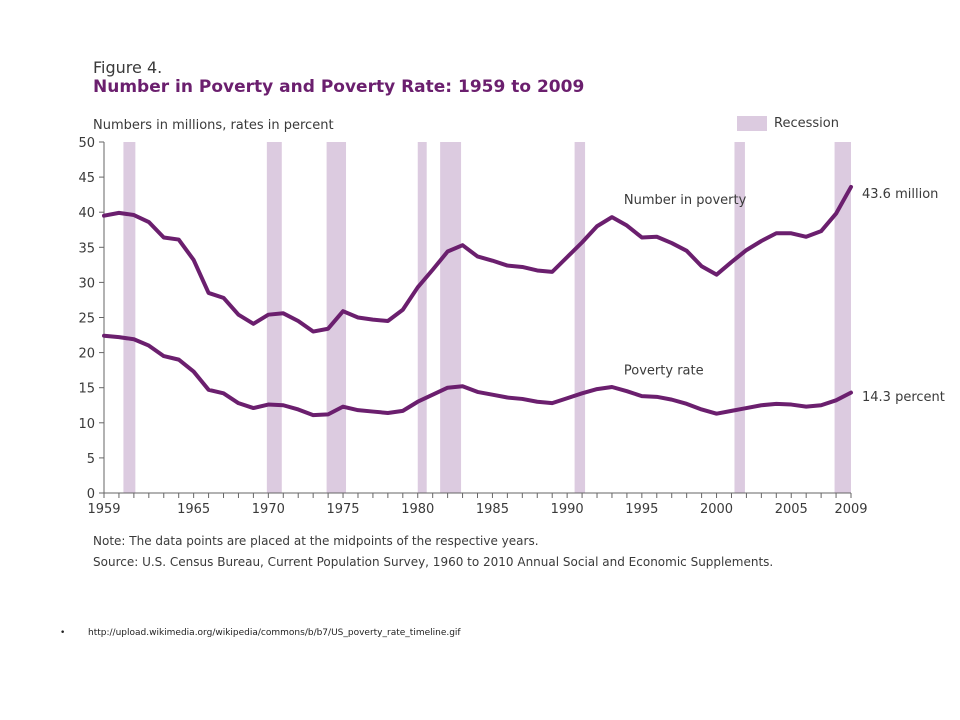  I want to click on y-axis-label: Numbers in millions, rates in percent, so click(213, 125).